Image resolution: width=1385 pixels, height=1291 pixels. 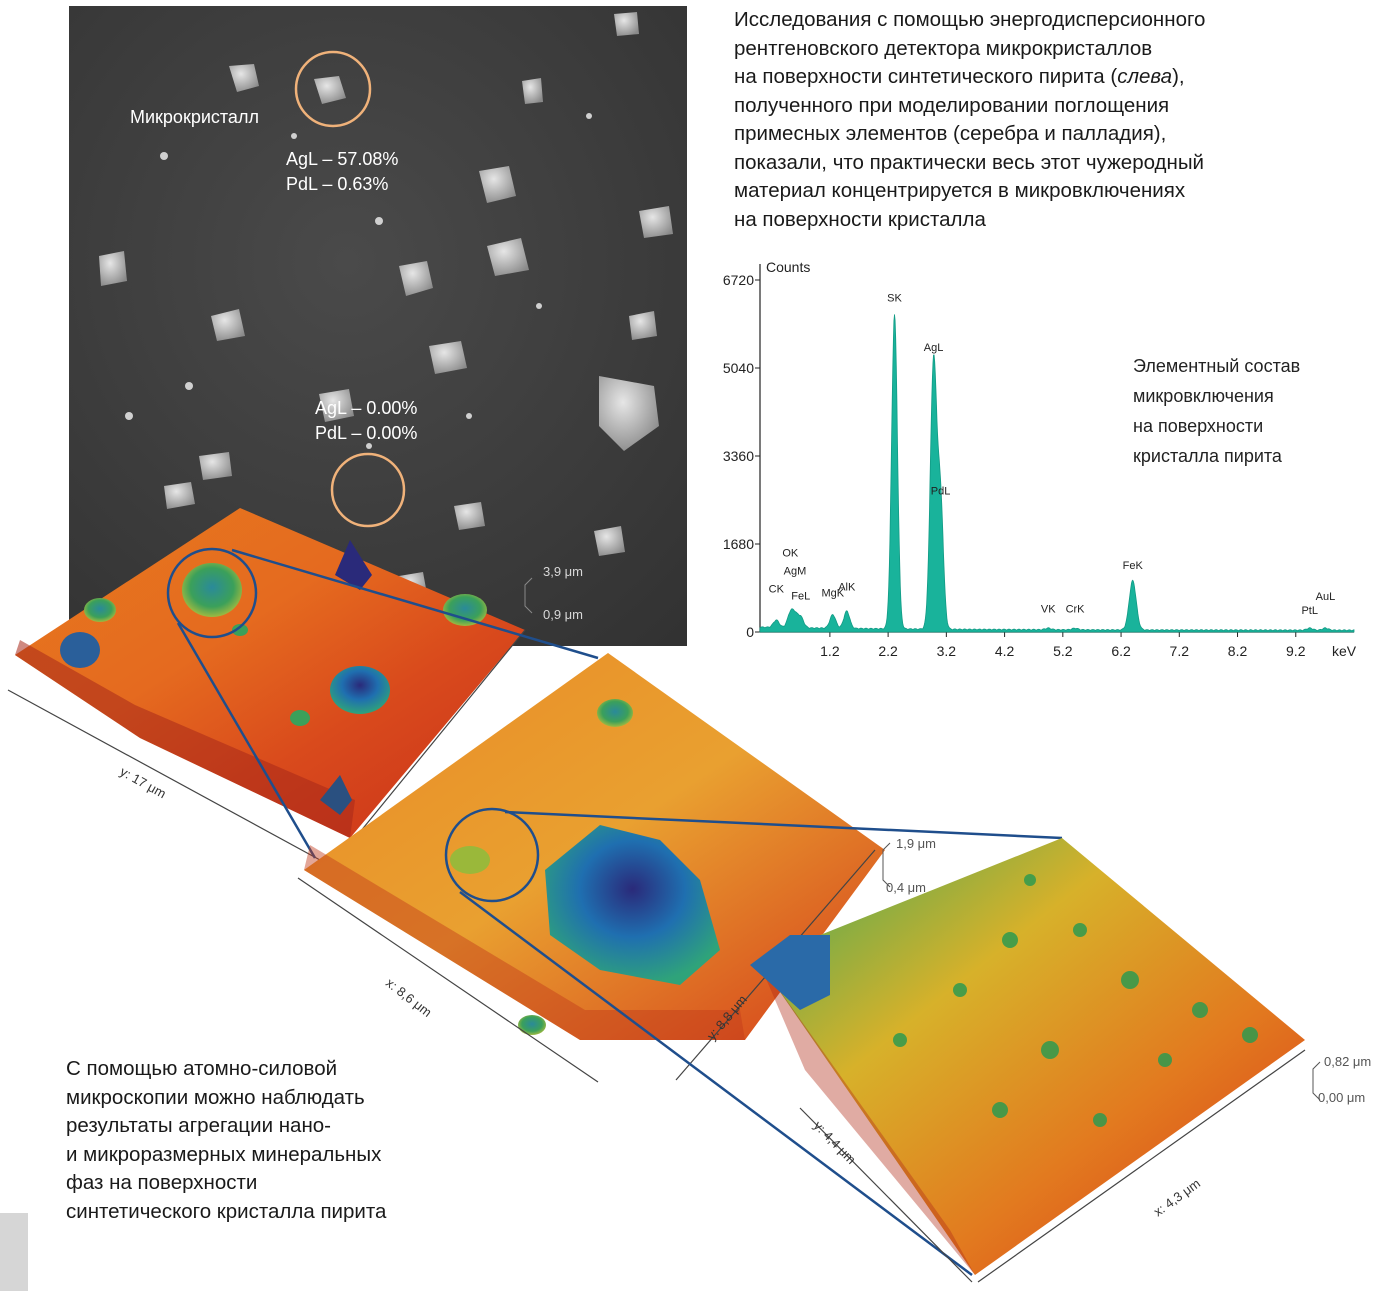 I want to click on spectrum-curve, so click(x=1057, y=473).